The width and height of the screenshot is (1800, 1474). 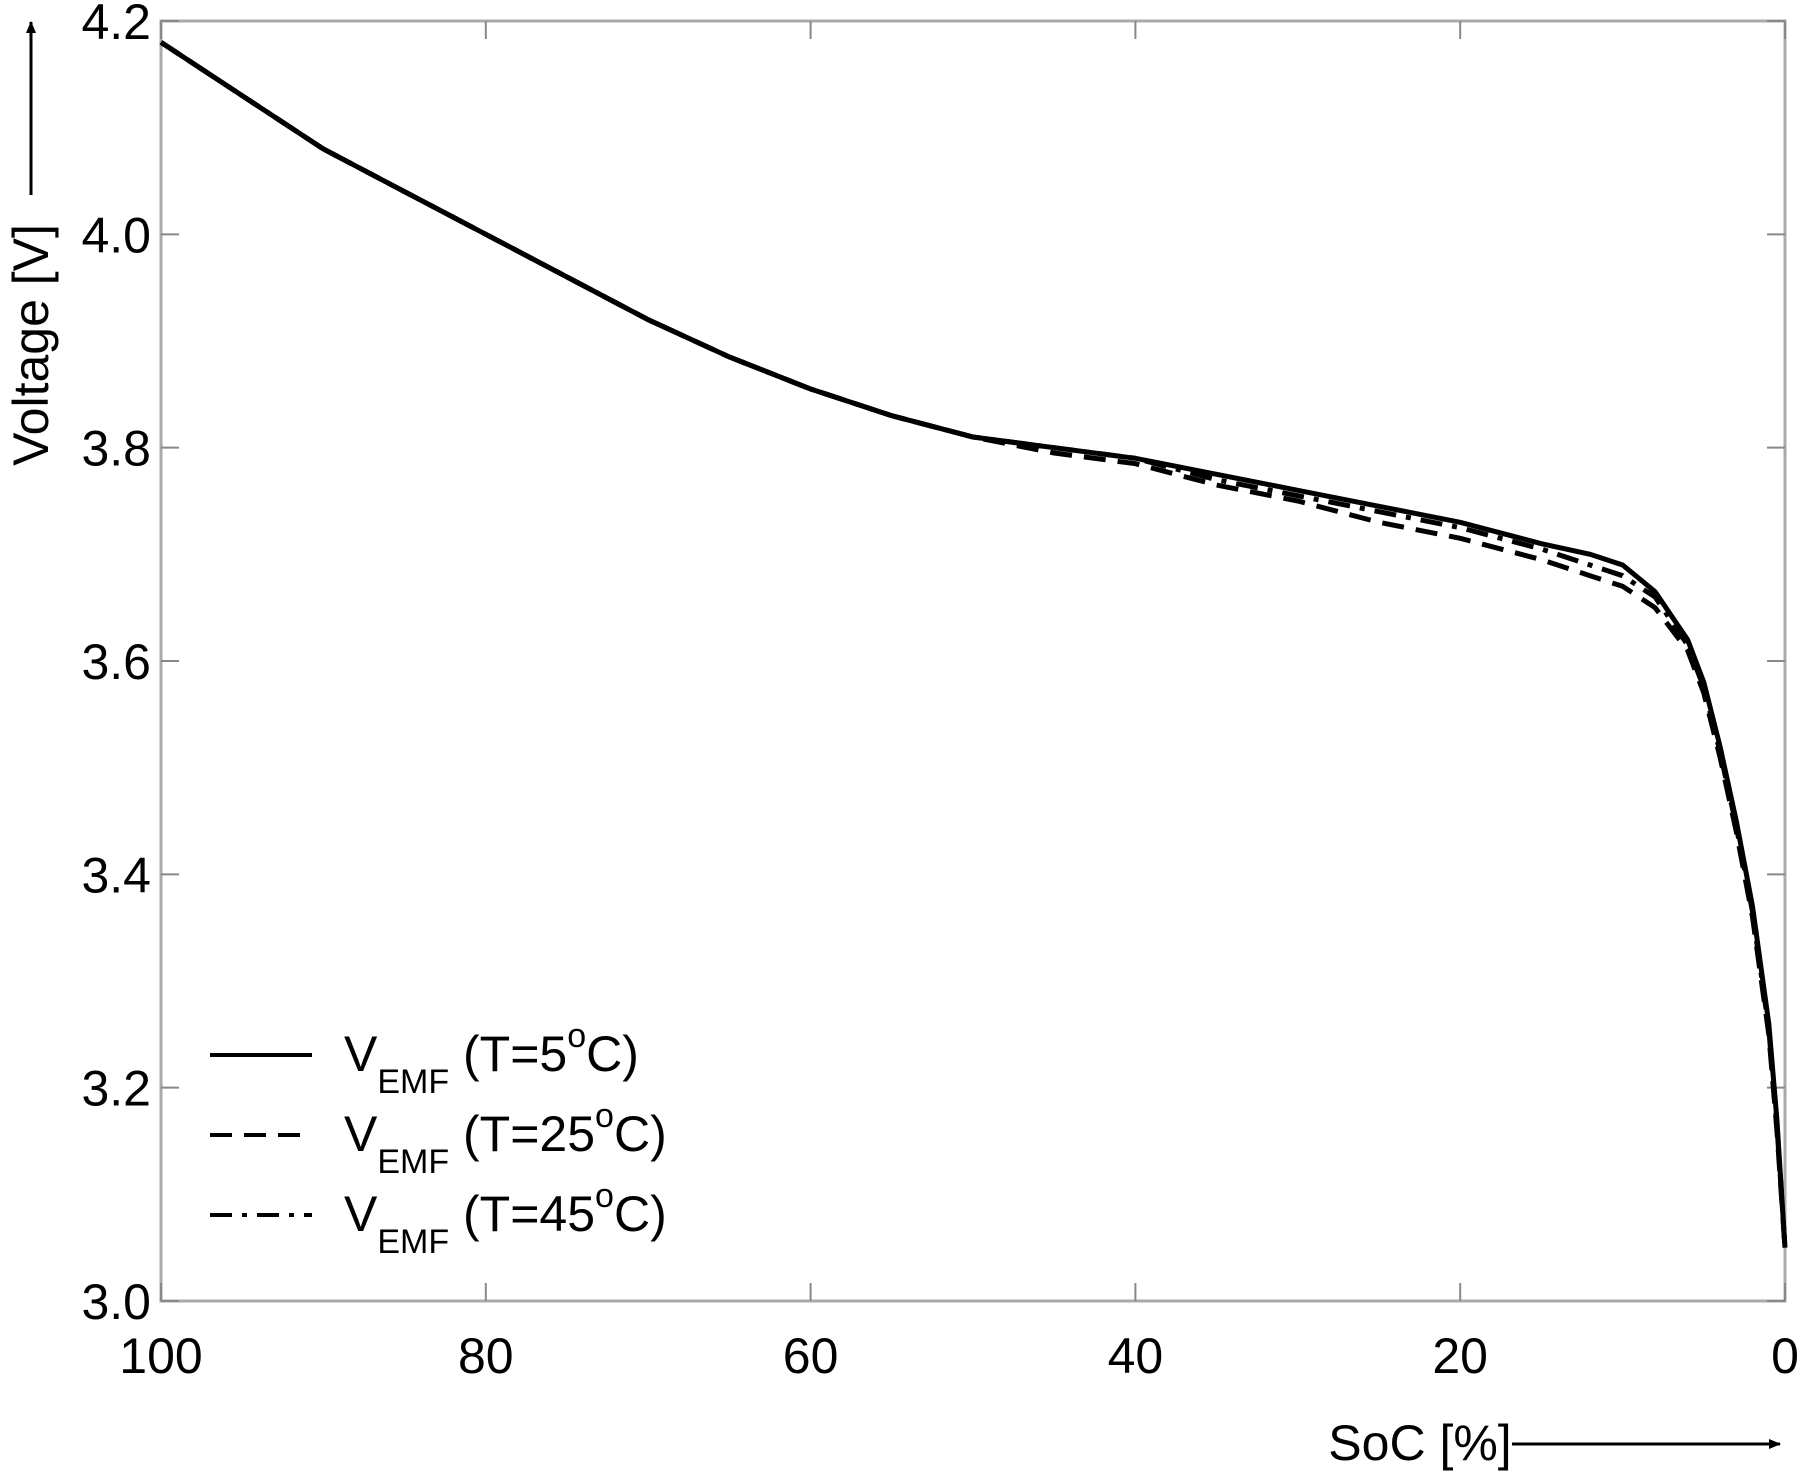 What do you see at coordinates (508, 1054) in the screenshot?
I see `legend-label-part: (T=5` at bounding box center [508, 1054].